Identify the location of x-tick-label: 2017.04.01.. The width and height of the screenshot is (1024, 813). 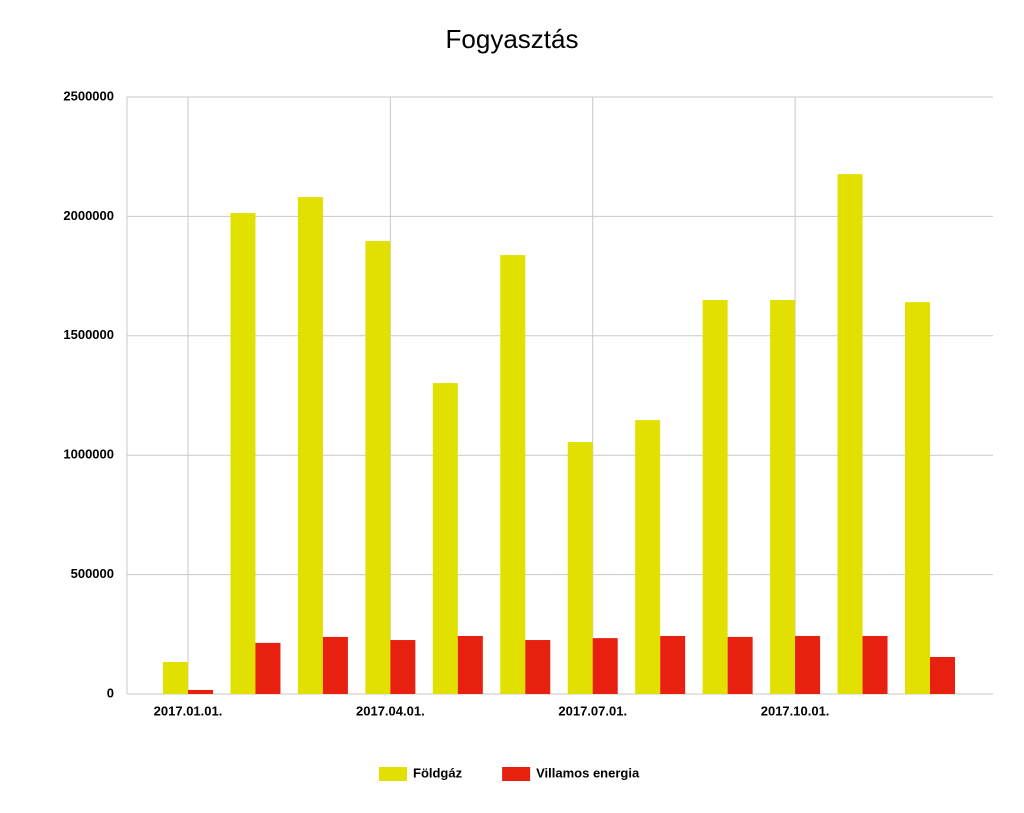
(390, 710).